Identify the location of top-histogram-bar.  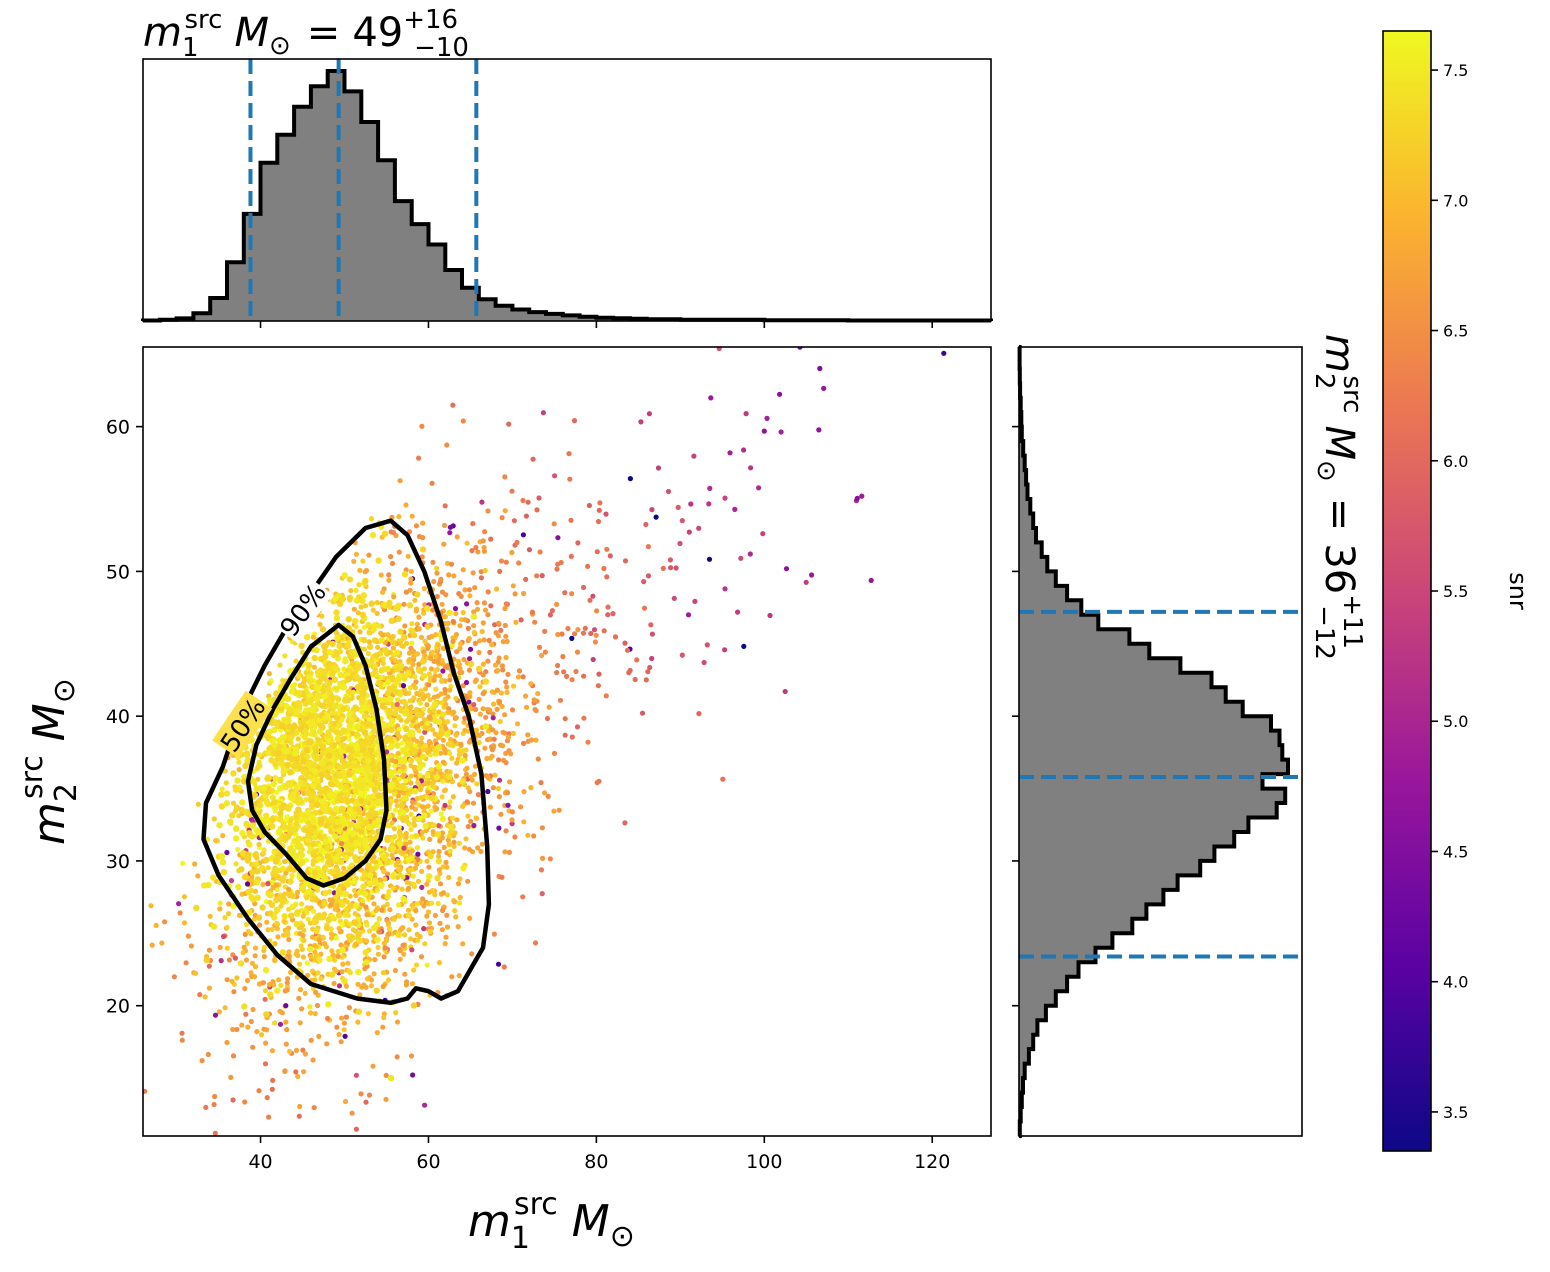
(571, 318).